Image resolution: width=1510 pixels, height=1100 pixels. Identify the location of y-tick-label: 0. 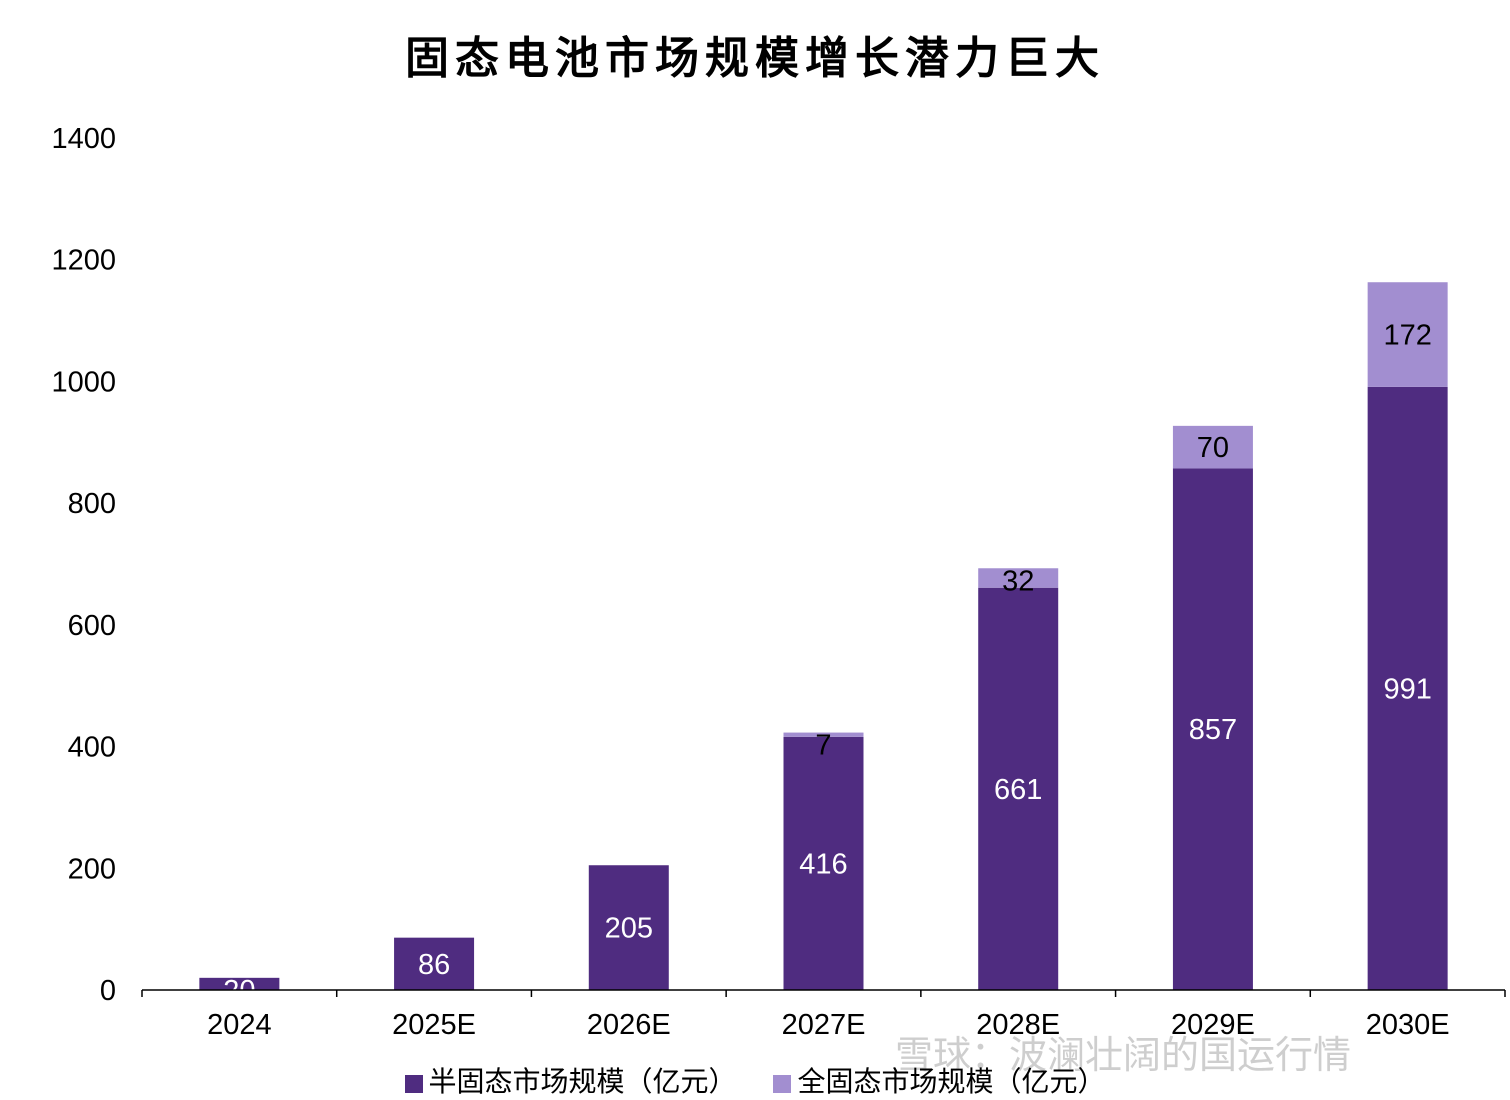
(108, 991).